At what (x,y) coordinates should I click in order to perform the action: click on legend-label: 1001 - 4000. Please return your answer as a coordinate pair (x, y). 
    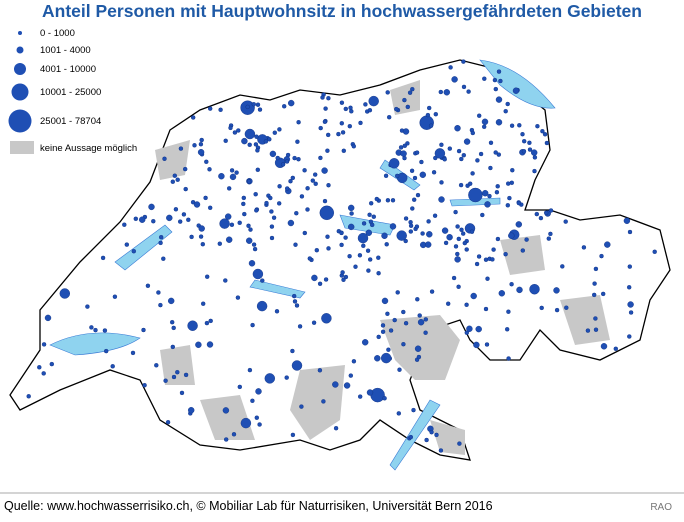
    Looking at the image, I should click on (65, 50).